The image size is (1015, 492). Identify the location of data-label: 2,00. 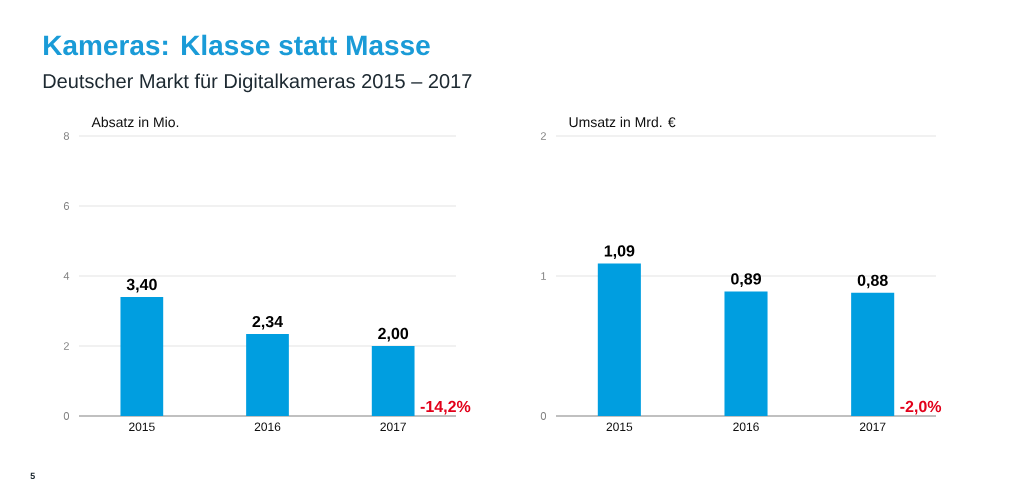
(393, 334).